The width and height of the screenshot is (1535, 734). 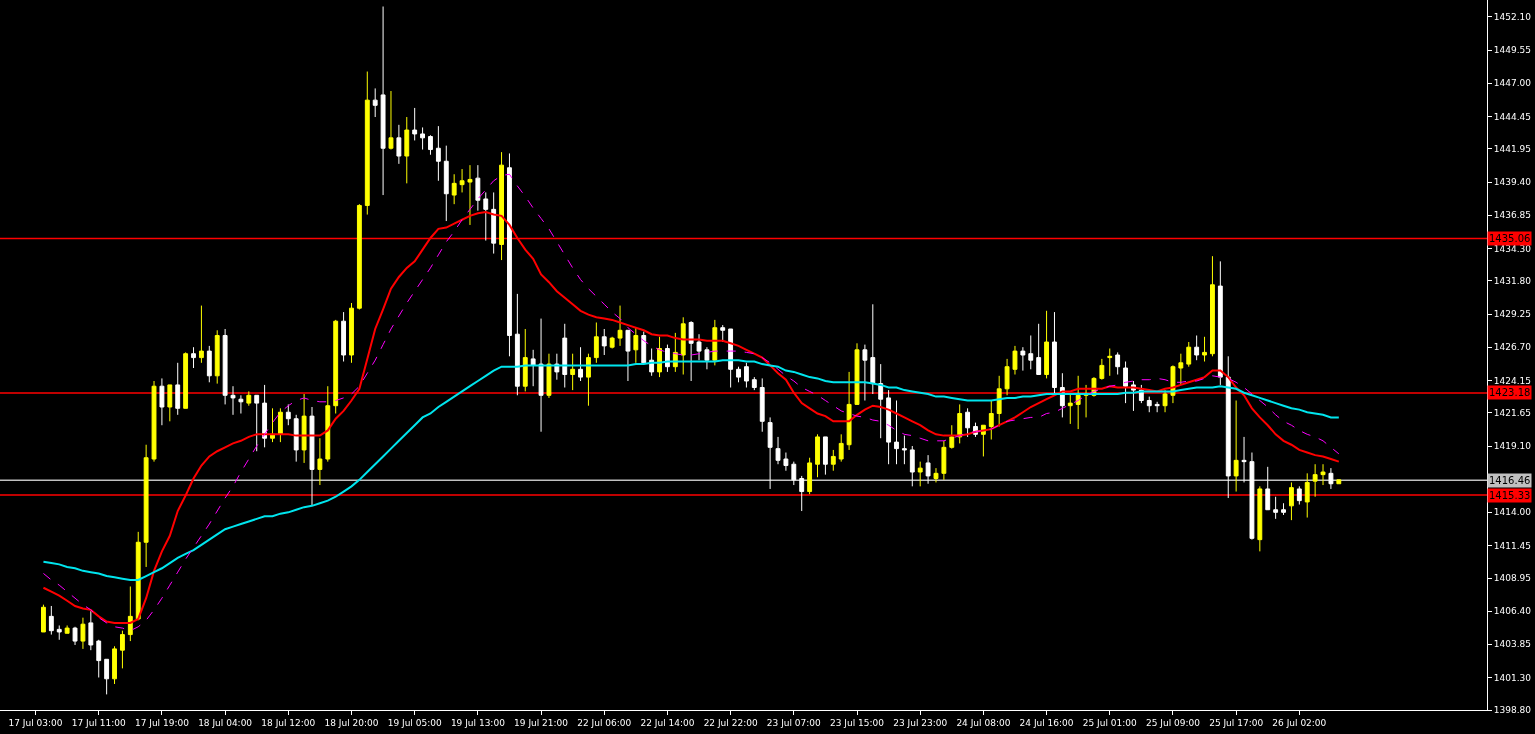 What do you see at coordinates (1512, 677) in the screenshot?
I see `y-tick-label: 1401.30` at bounding box center [1512, 677].